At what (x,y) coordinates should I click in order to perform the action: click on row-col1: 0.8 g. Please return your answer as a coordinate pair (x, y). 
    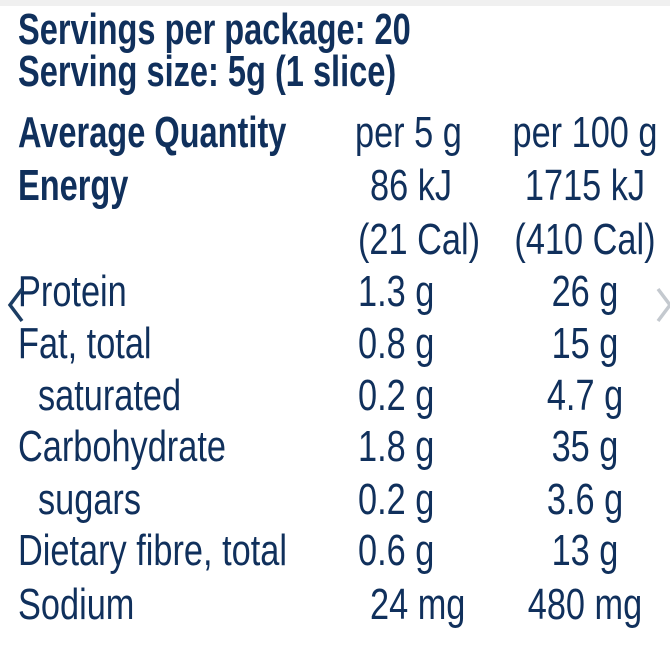
    Looking at the image, I should click on (396, 343).